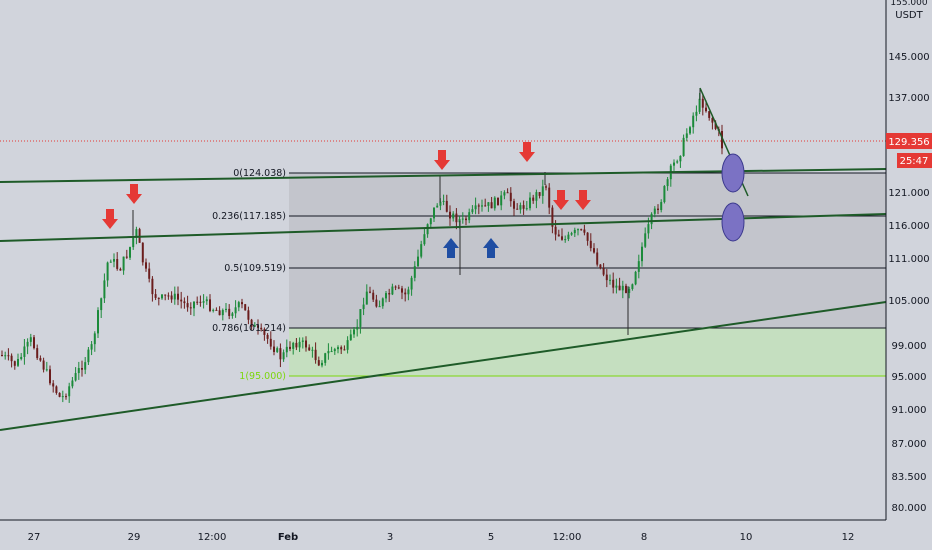 This screenshot has height=550, width=932. I want to click on y-tick-label: 111.000, so click(908, 259).